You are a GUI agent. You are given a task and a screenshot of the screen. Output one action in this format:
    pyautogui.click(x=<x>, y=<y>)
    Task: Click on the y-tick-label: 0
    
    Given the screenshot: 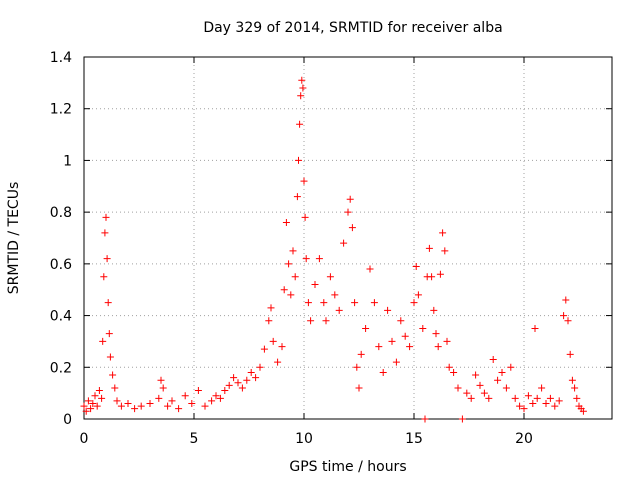 What is the action you would take?
    pyautogui.click(x=67, y=420)
    